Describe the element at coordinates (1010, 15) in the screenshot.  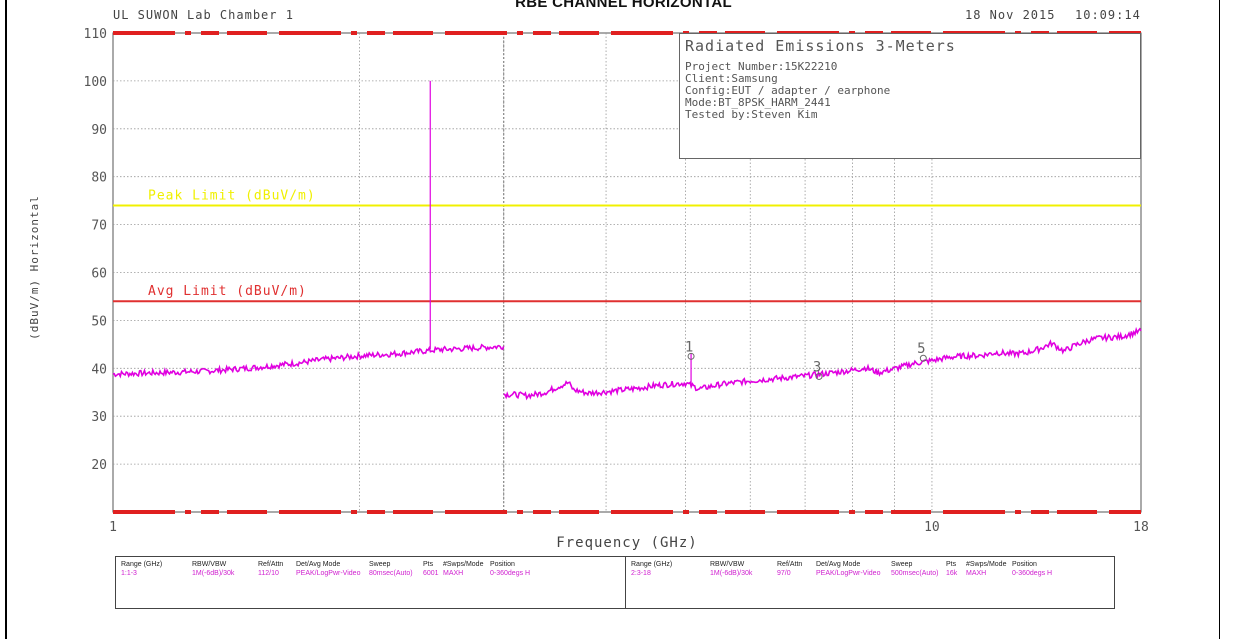
I see `test-date: 18 Nov 2015` at that location.